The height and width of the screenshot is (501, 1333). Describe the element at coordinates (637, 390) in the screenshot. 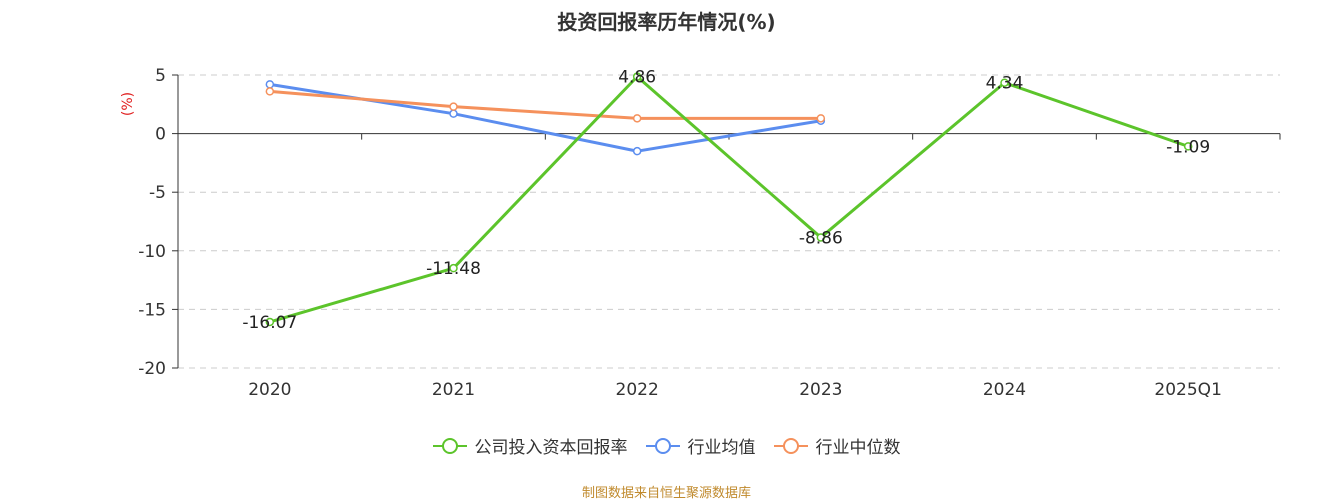

I see `x-tick-label: 2022` at that location.